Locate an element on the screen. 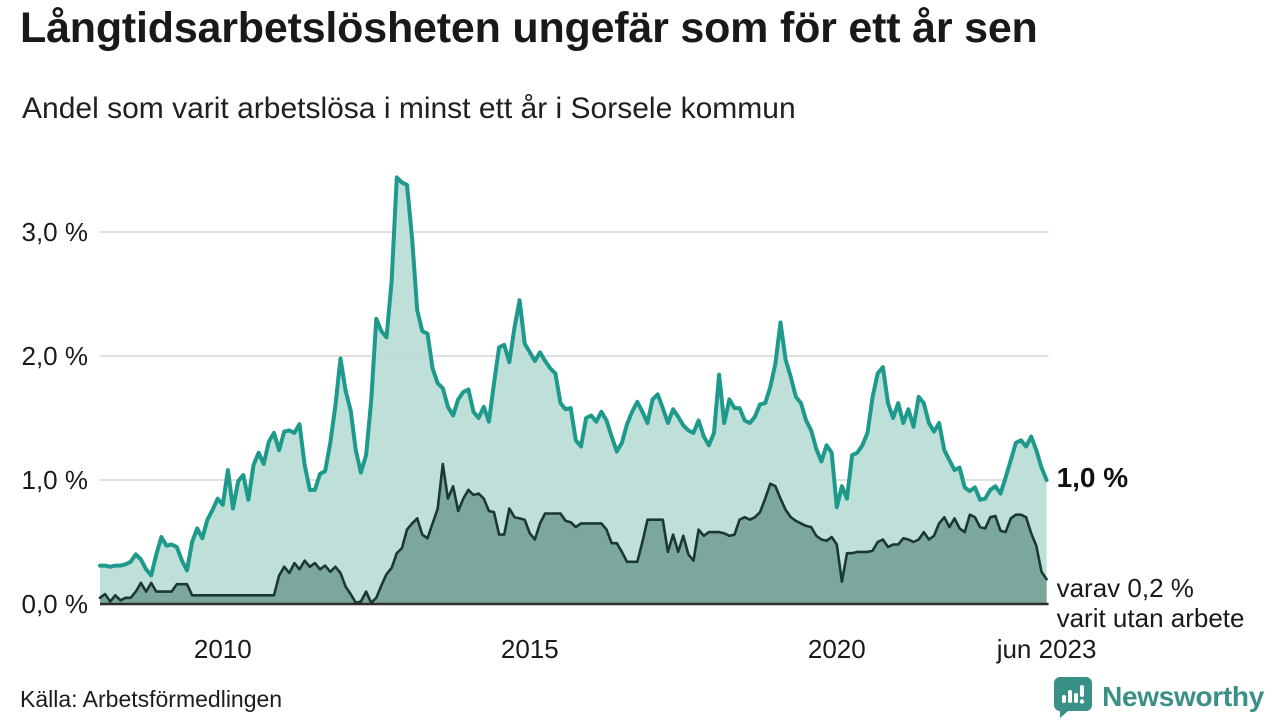  x-tick-label: 2015 is located at coordinates (529, 649).